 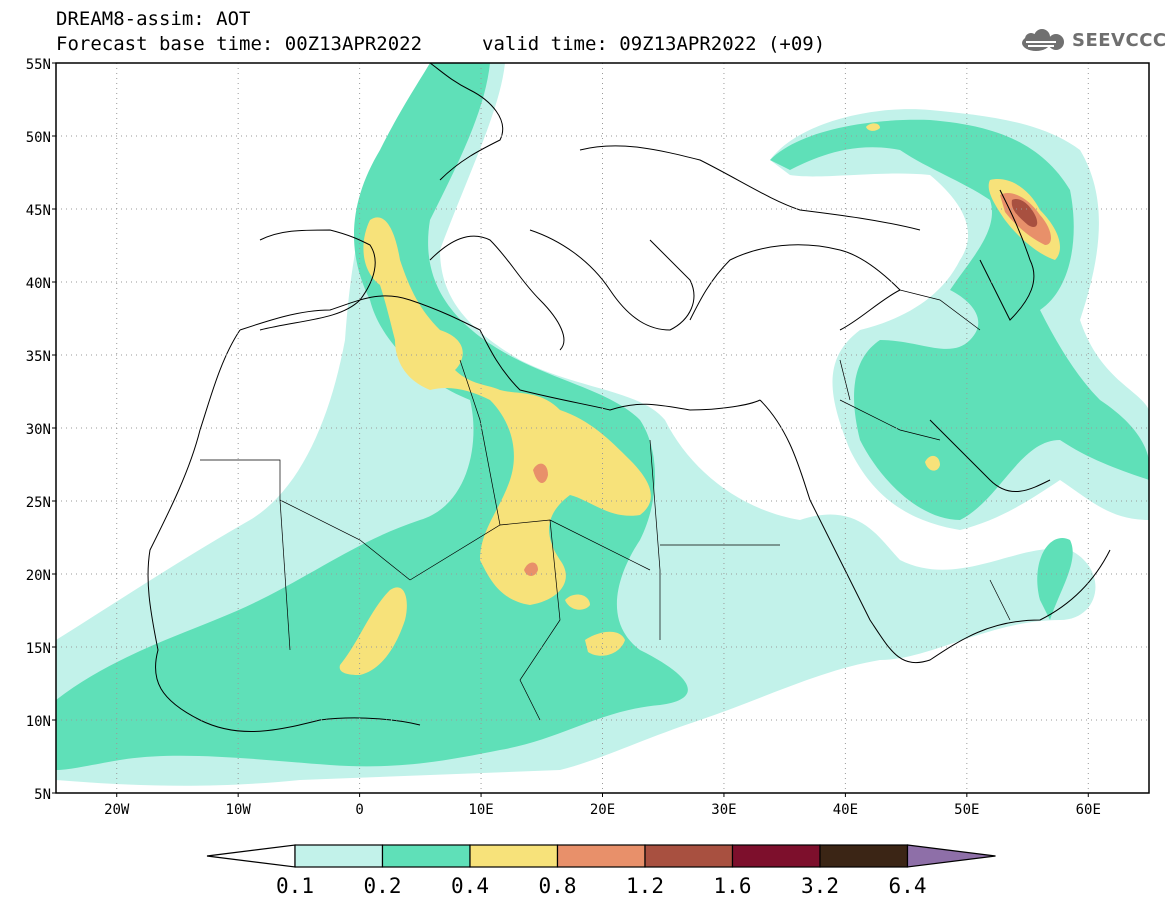 What do you see at coordinates (951, 856) in the screenshot?
I see `colorbar-high-arrow` at bounding box center [951, 856].